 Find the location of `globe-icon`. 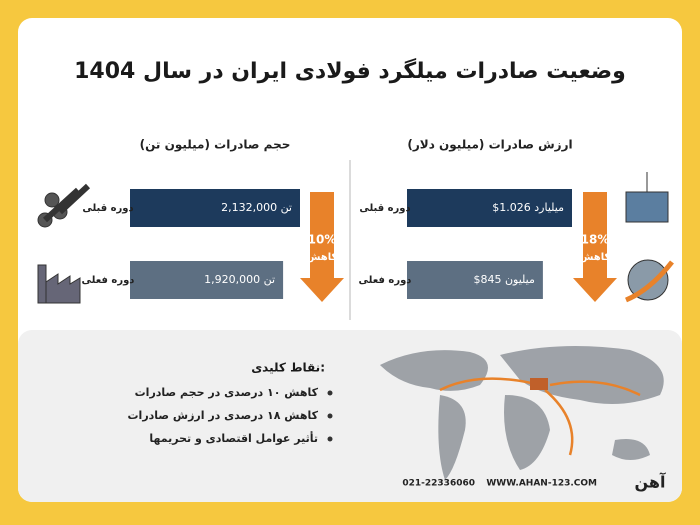

globe-icon is located at coordinates (649, 281).